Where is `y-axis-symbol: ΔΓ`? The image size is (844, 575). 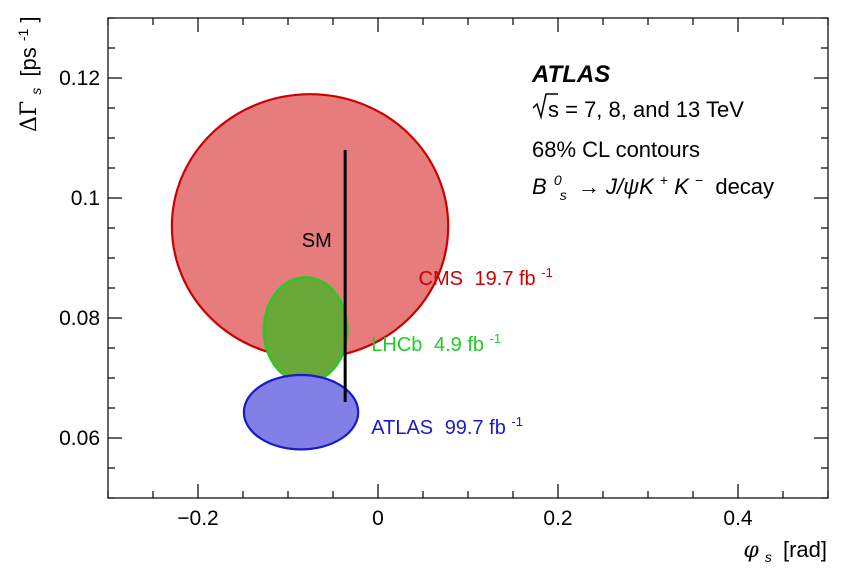
y-axis-symbol: ΔΓ is located at coordinates (29, 116).